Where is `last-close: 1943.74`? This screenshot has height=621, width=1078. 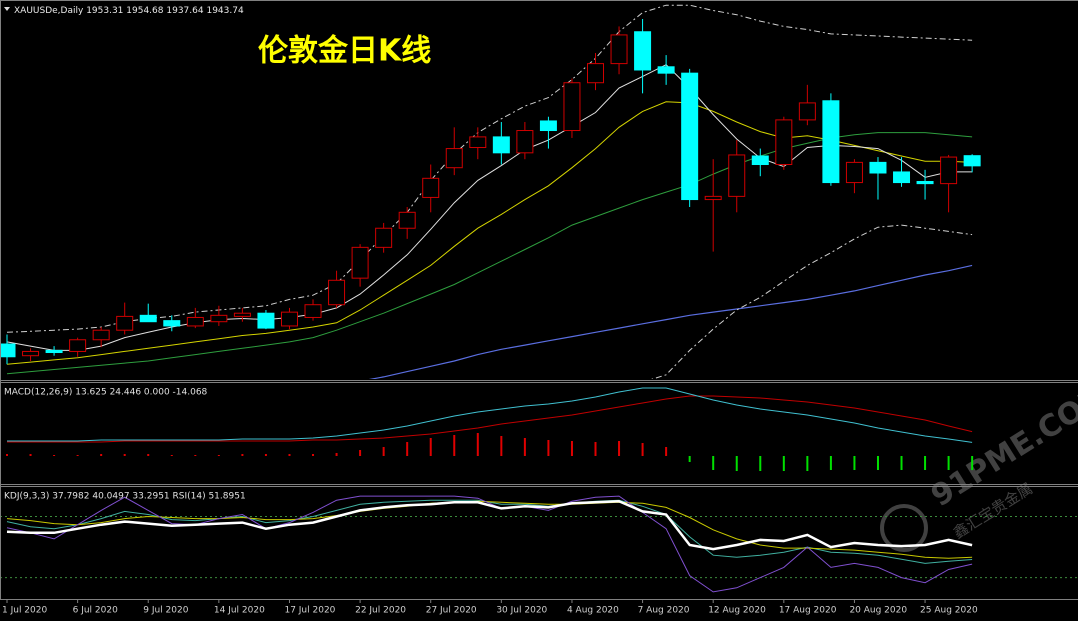 last-close: 1943.74 is located at coordinates (224, 11).